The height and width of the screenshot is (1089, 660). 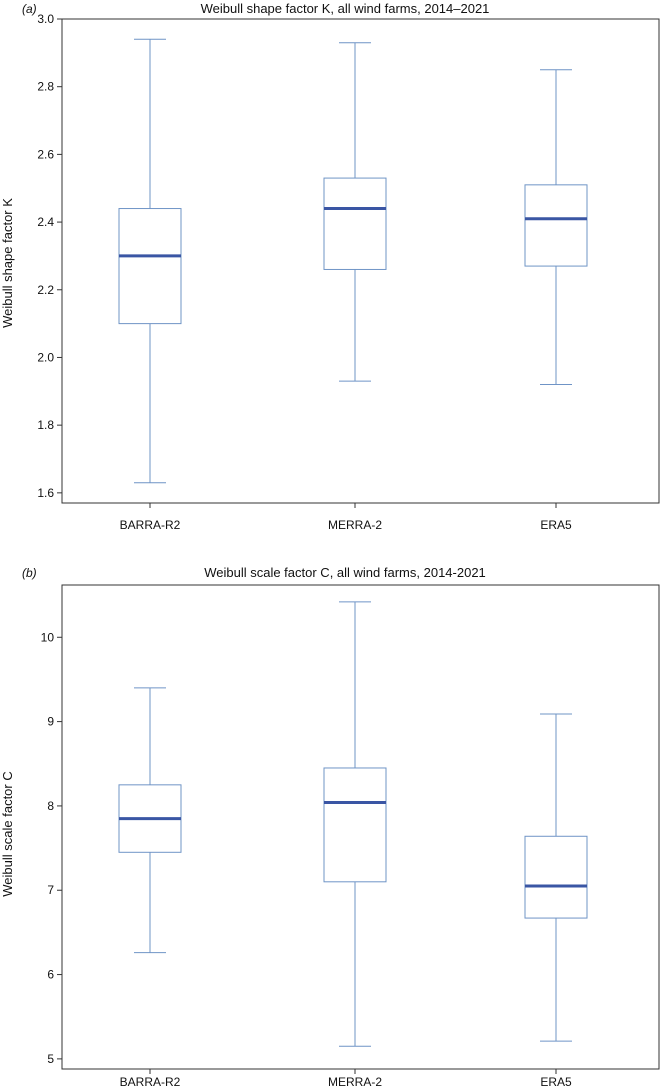 I want to click on panel-b-y-axis-label: Weibull scale factor C, so click(x=7, y=833).